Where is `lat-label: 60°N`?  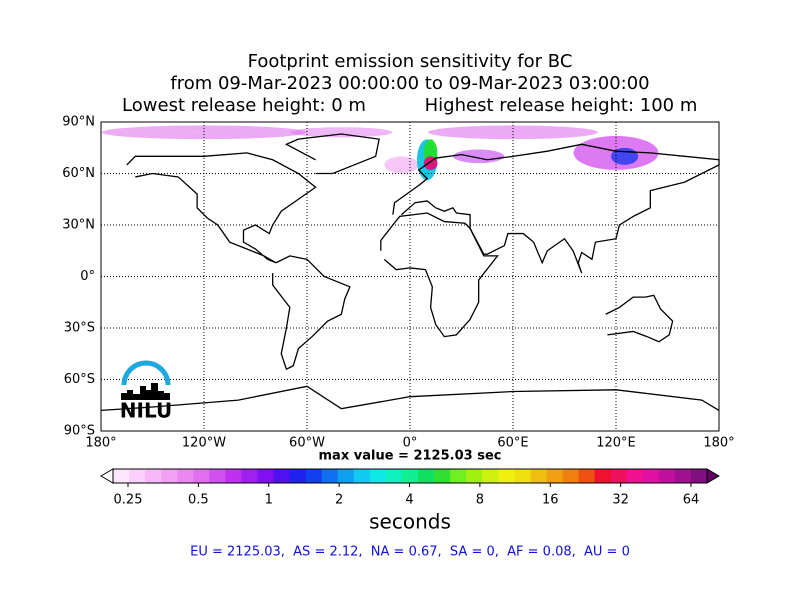 lat-label: 60°N is located at coordinates (78, 173).